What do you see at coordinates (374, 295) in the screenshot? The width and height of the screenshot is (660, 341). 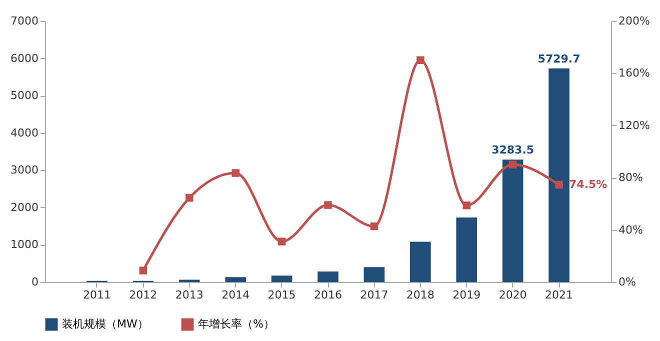 I see `x-tick-label: 2017` at bounding box center [374, 295].